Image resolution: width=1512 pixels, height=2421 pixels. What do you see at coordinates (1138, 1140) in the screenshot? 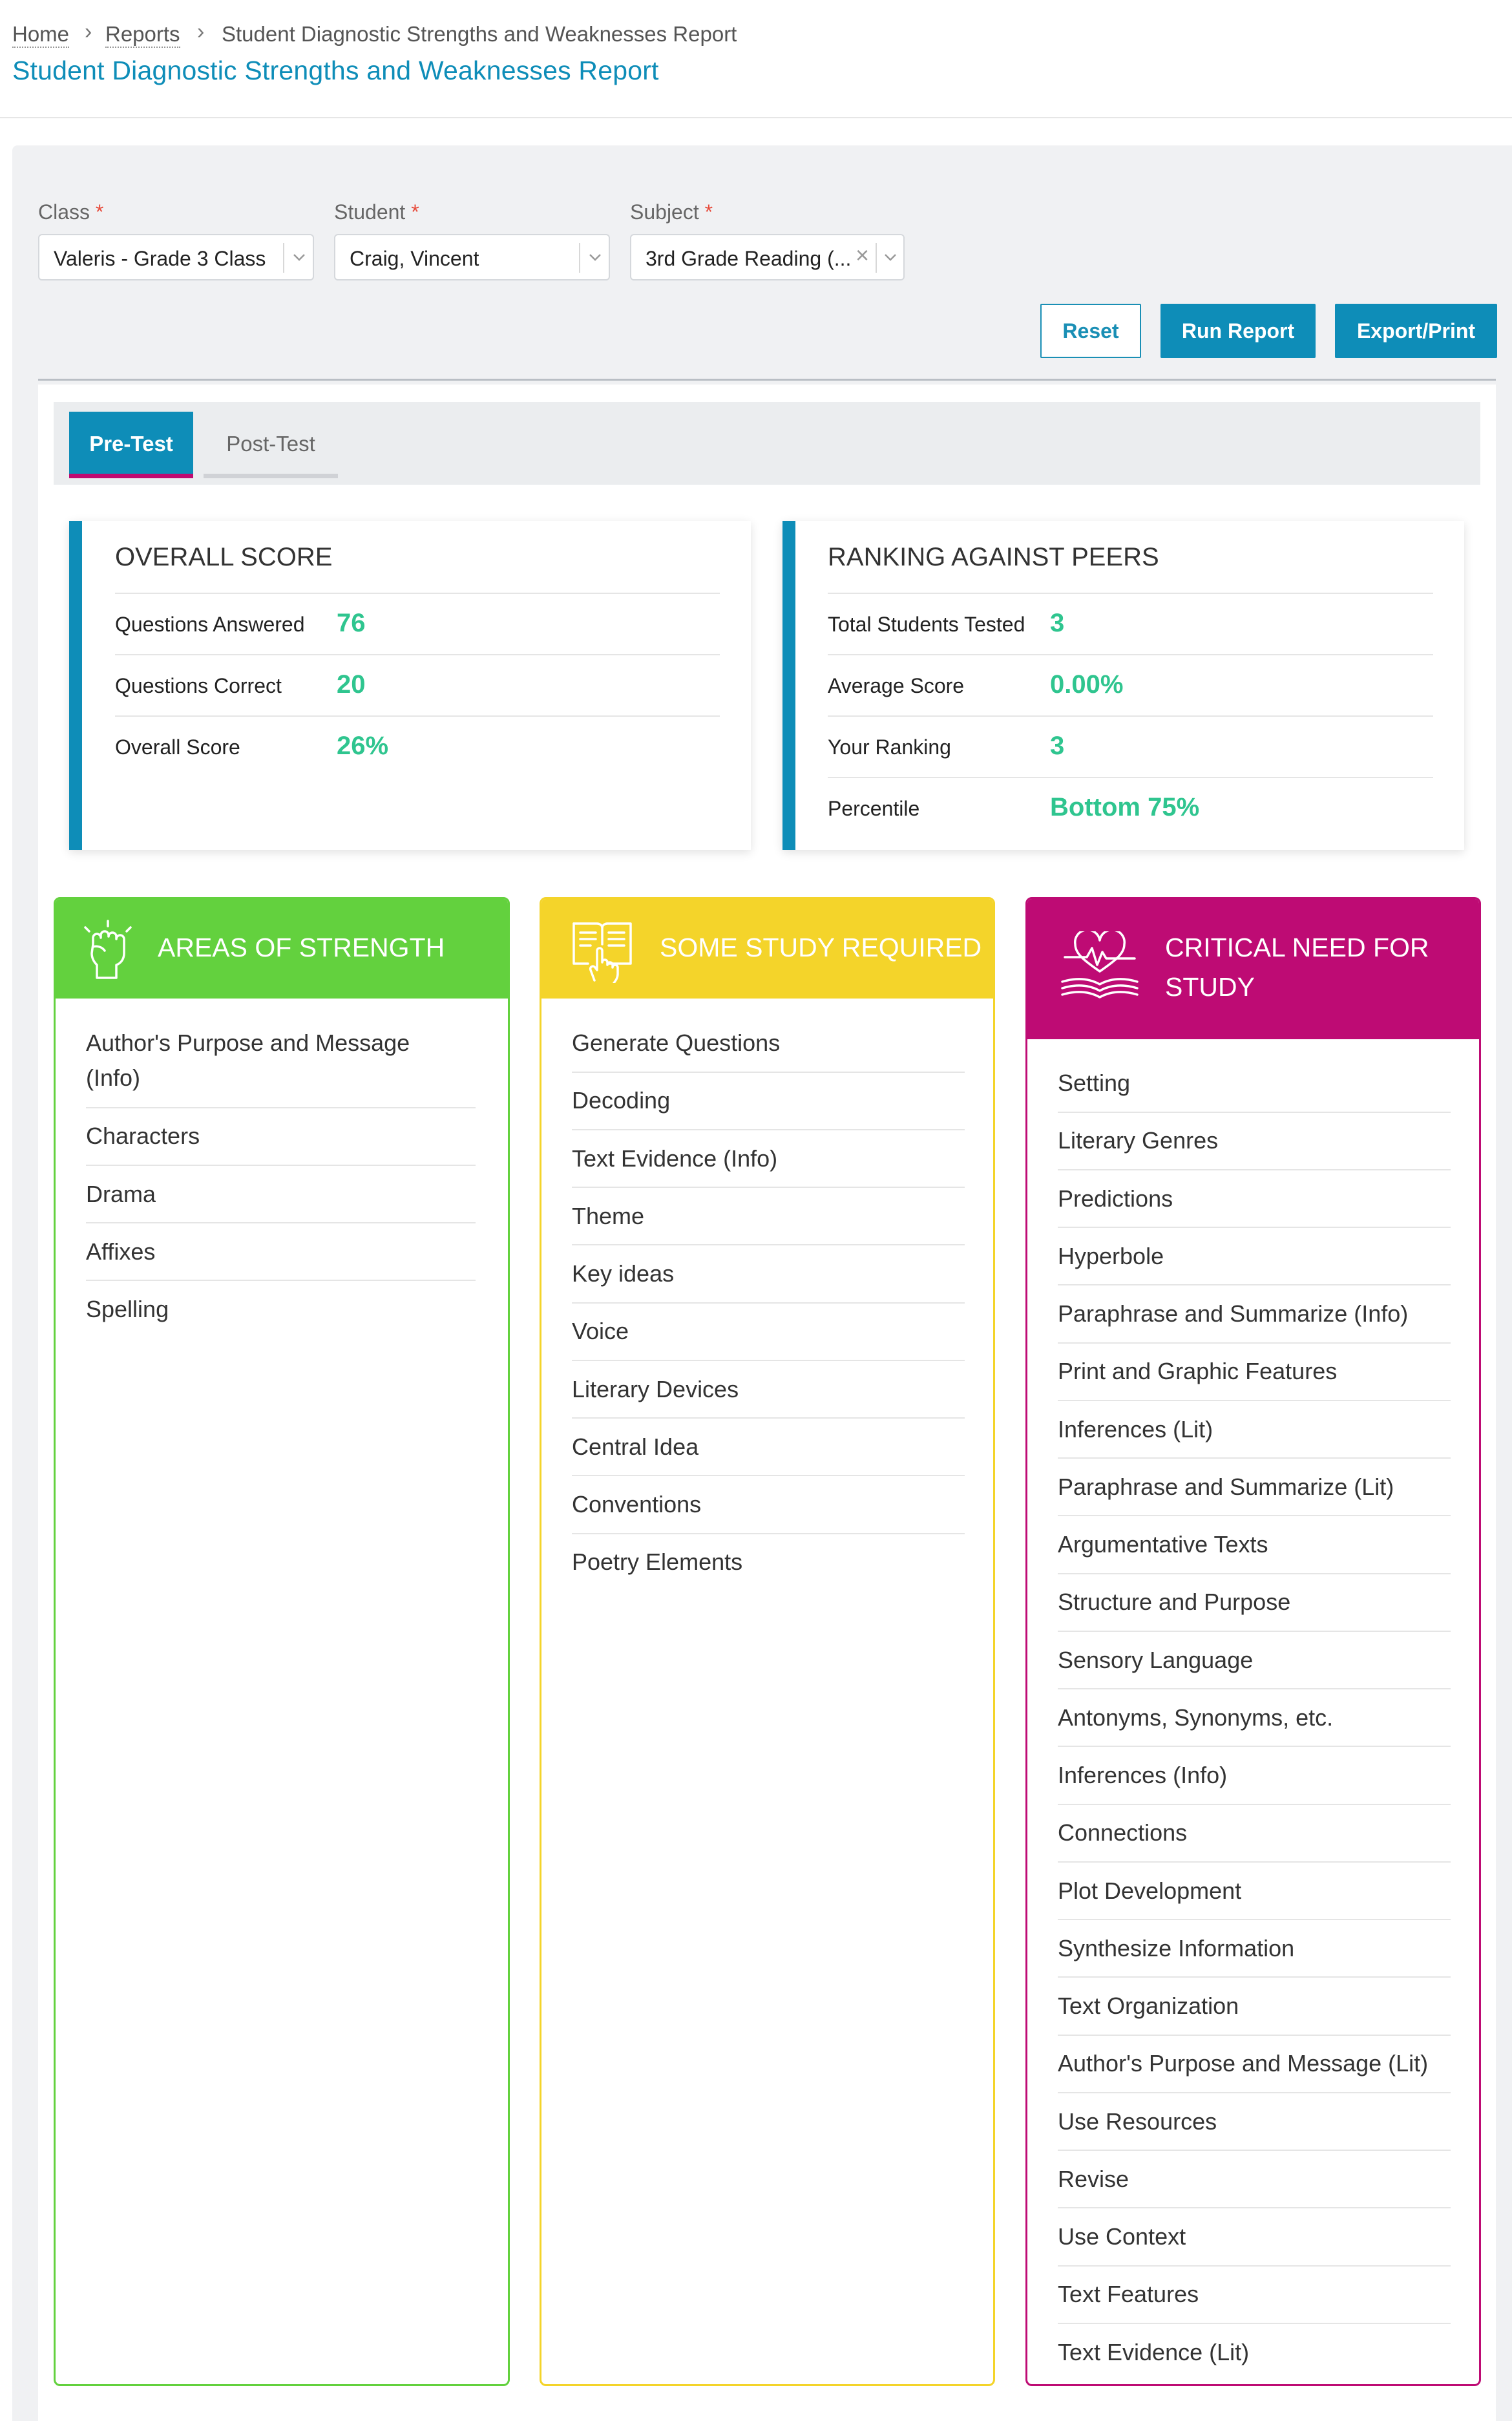
I see `list-item: Literary Genres` at bounding box center [1138, 1140].